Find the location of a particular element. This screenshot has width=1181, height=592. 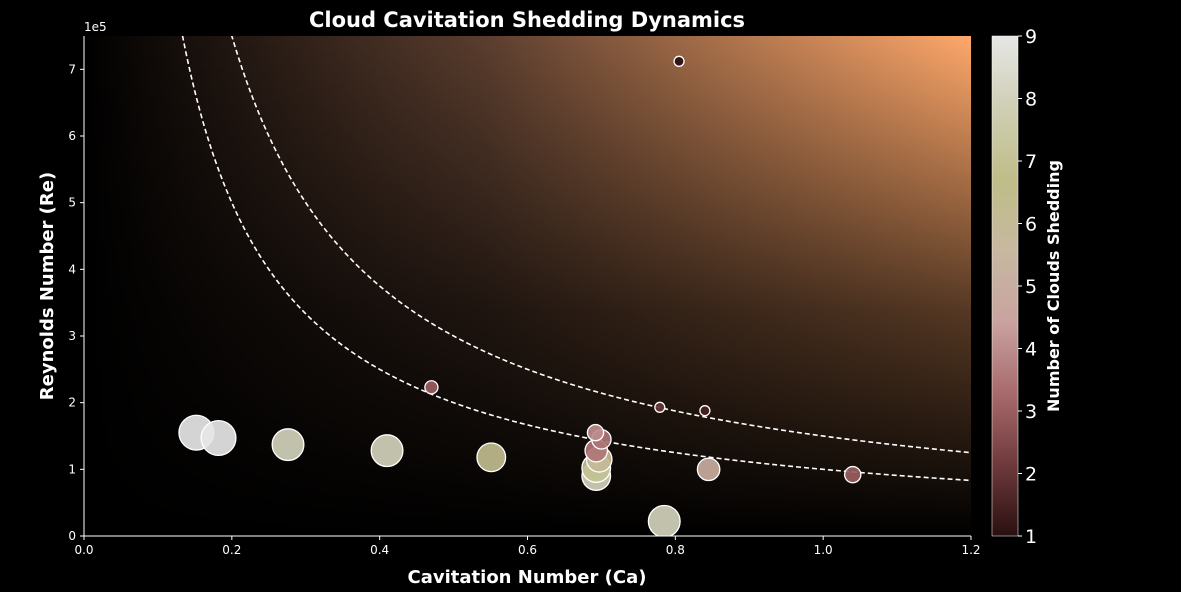

colorbar-tick-label: 6 is located at coordinates (1031, 225).